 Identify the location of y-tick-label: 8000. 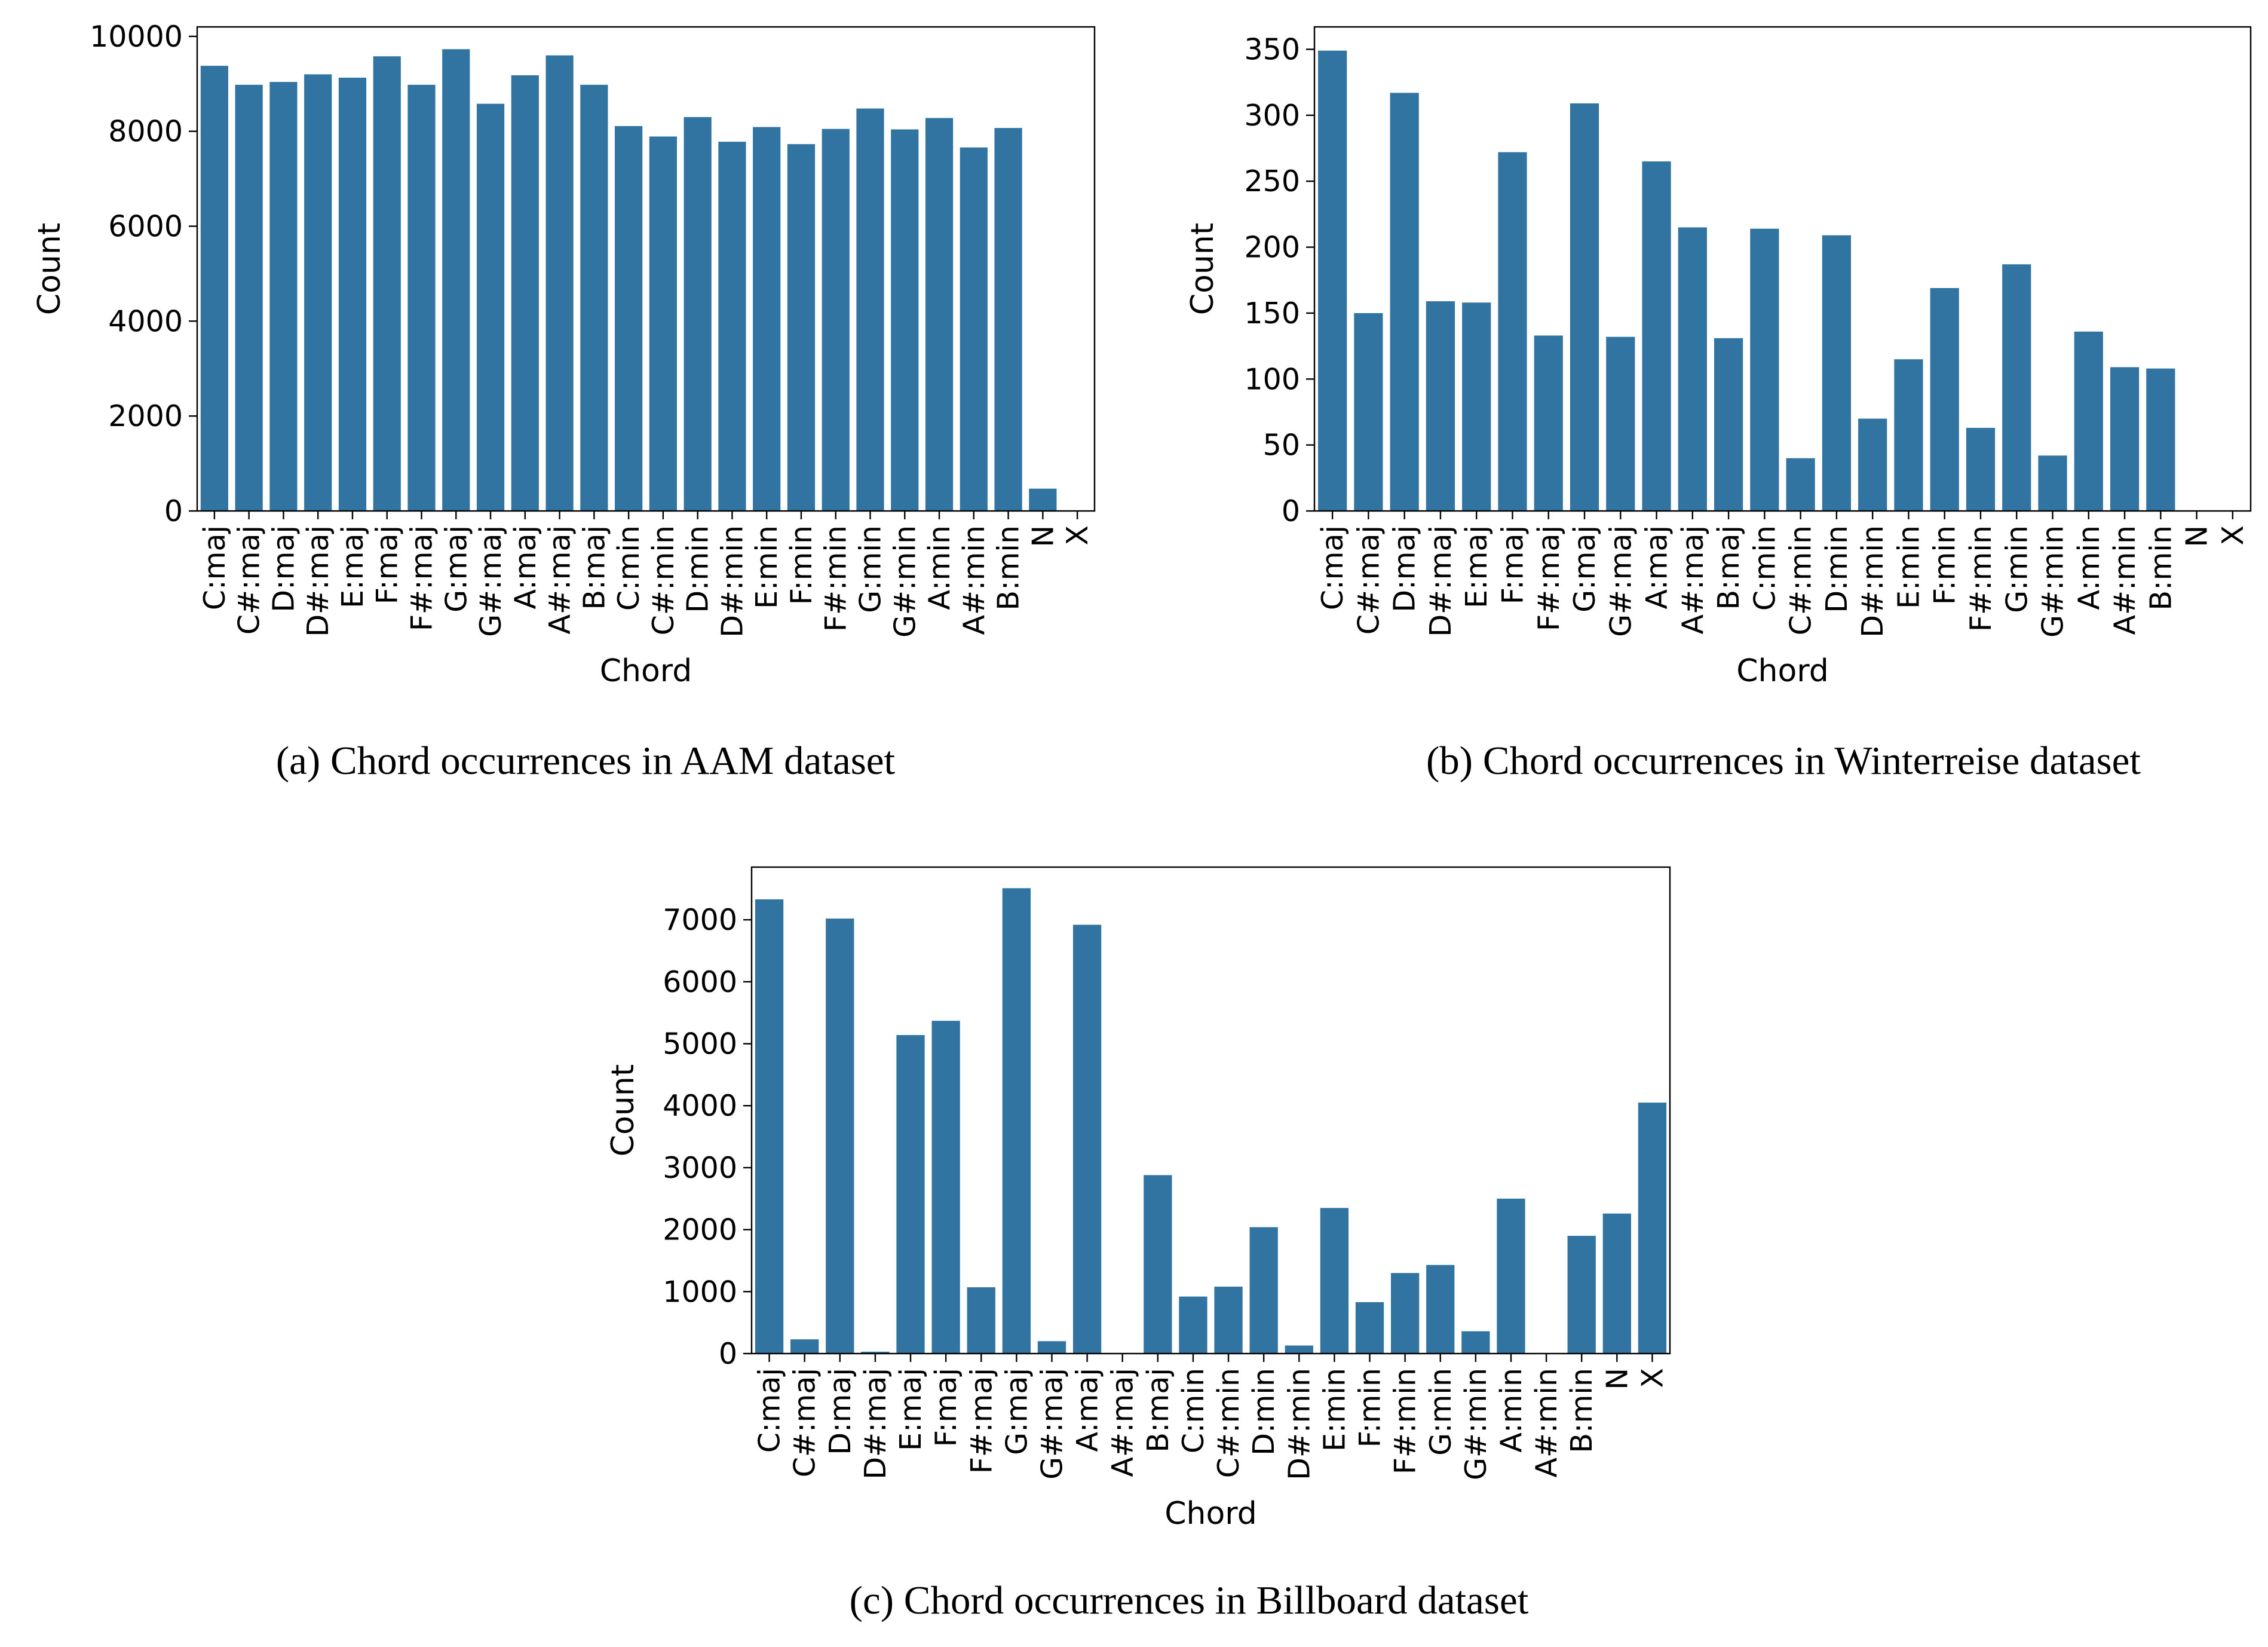
(146, 132).